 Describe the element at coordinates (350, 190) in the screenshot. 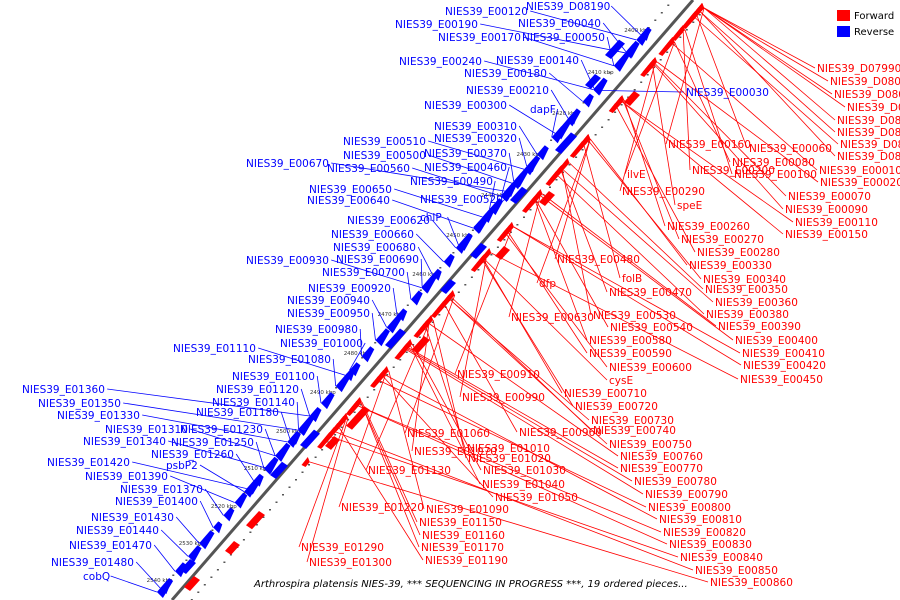

I see `reverse-gene-label: NIES39_E00650` at that location.